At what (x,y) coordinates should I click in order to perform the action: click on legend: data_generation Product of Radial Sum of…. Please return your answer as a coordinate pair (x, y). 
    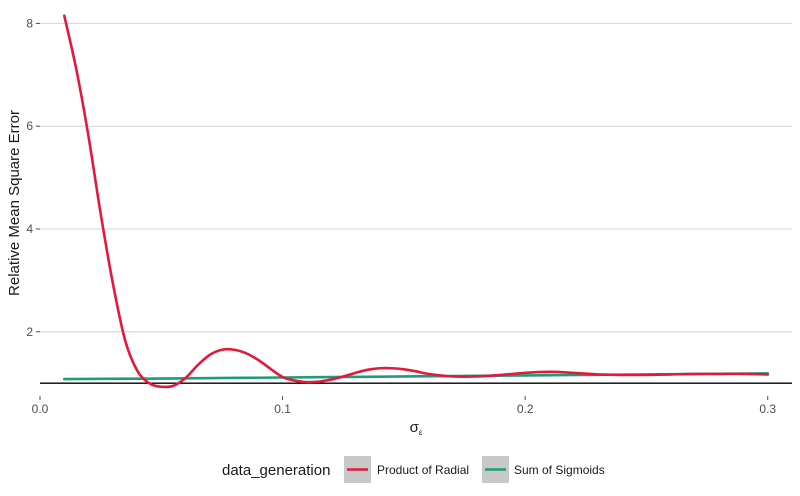
    Looking at the image, I should click on (413, 469).